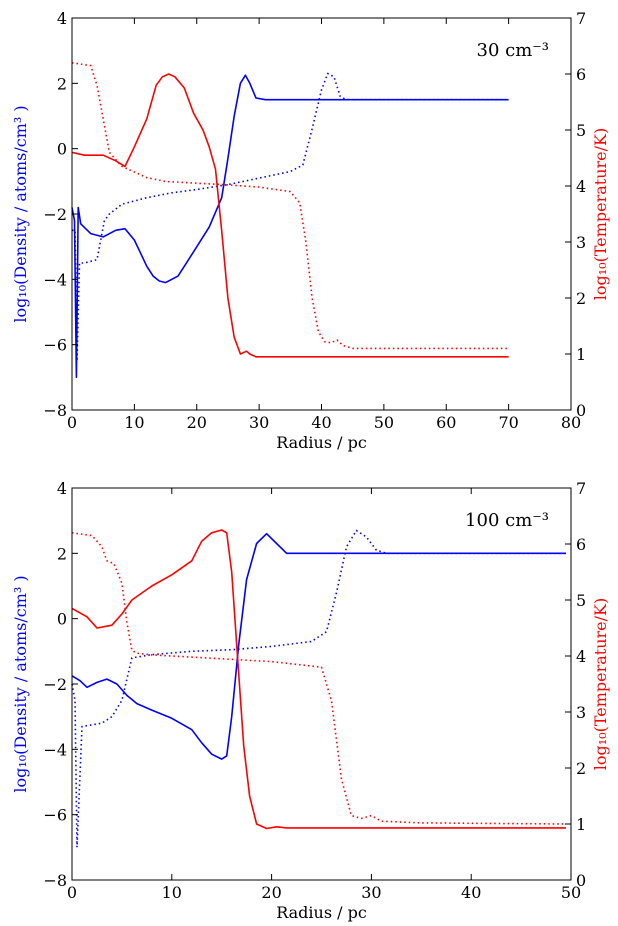 The height and width of the screenshot is (926, 618). I want to click on x-tick-label: 70, so click(508, 422).